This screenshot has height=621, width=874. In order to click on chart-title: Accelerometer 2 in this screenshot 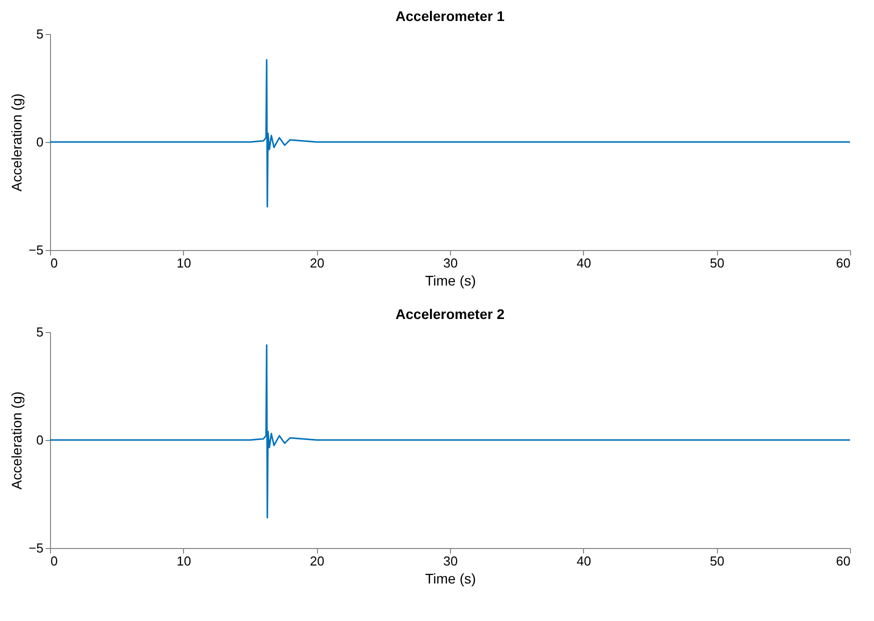, I will do `click(450, 314)`.